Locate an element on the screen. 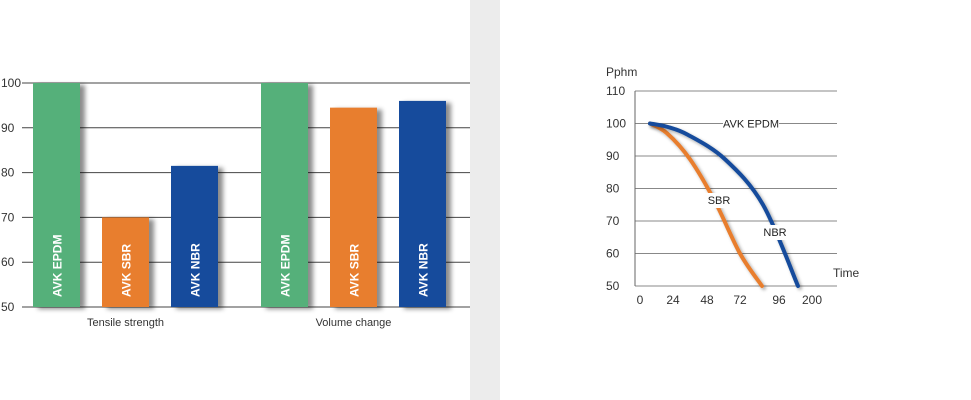  x-tick-label: 96 is located at coordinates (779, 300).